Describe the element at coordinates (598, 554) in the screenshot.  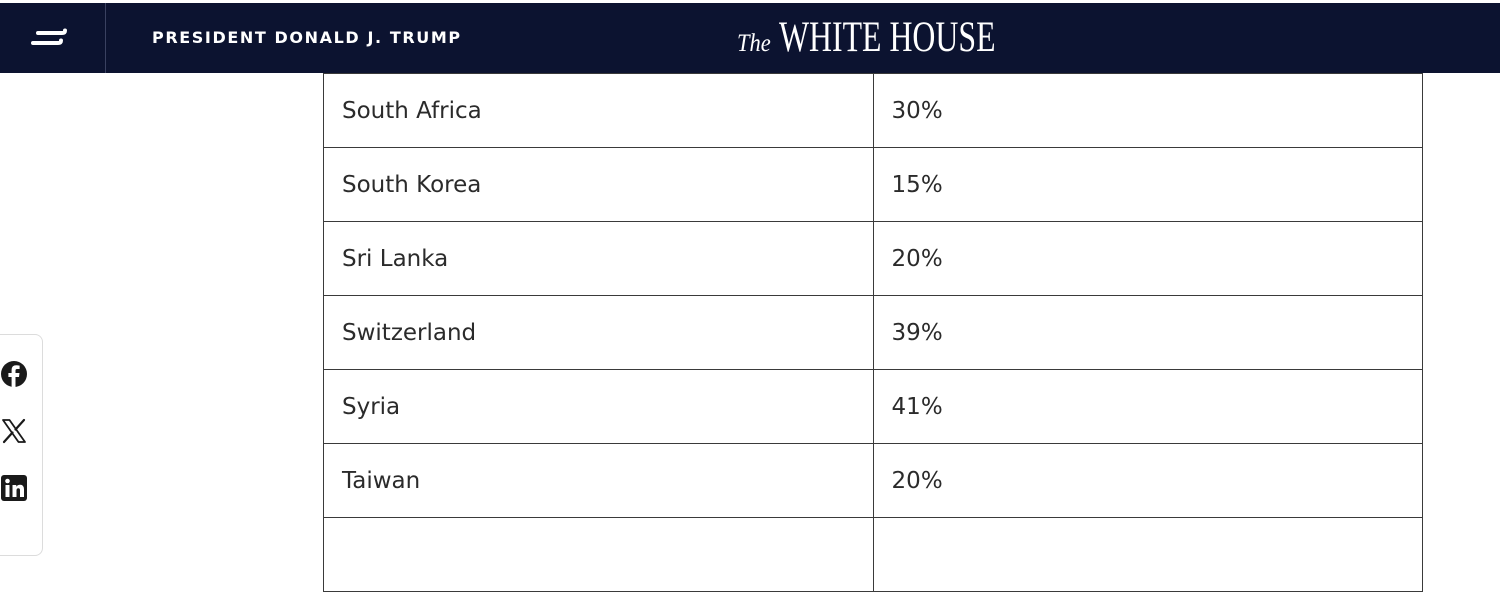
I see `country-cell` at that location.